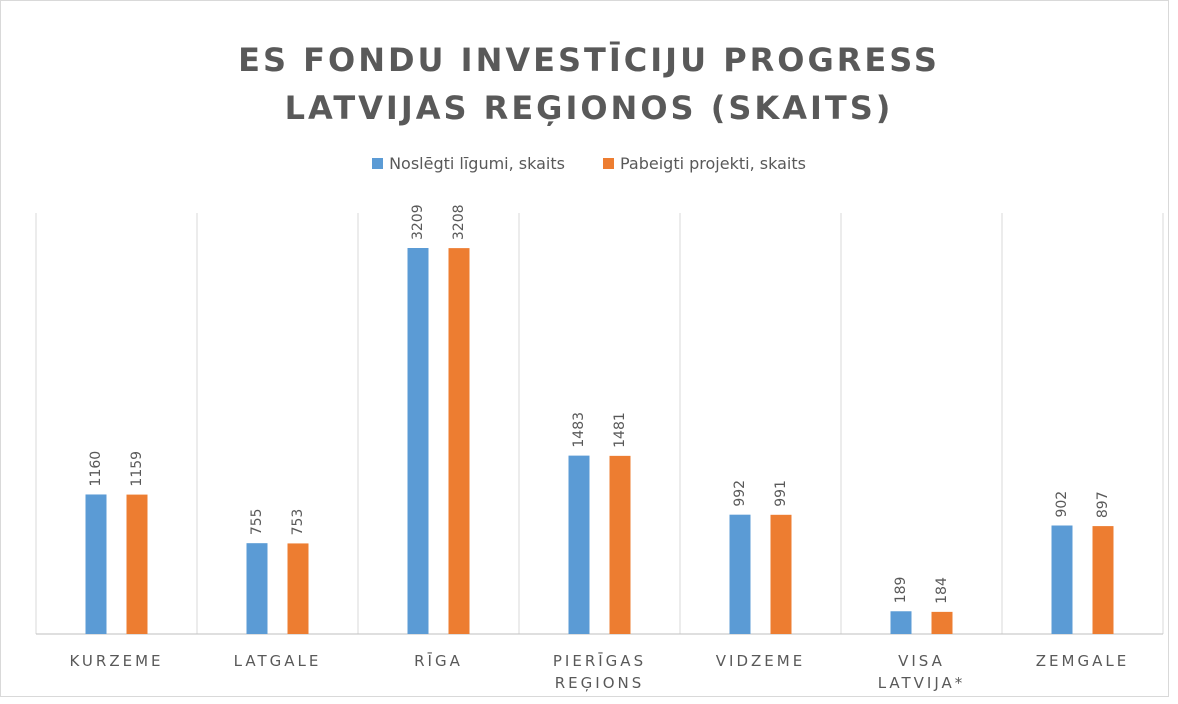 Image resolution: width=1178 pixels, height=704 pixels. I want to click on value-label: 1483, so click(579, 430).